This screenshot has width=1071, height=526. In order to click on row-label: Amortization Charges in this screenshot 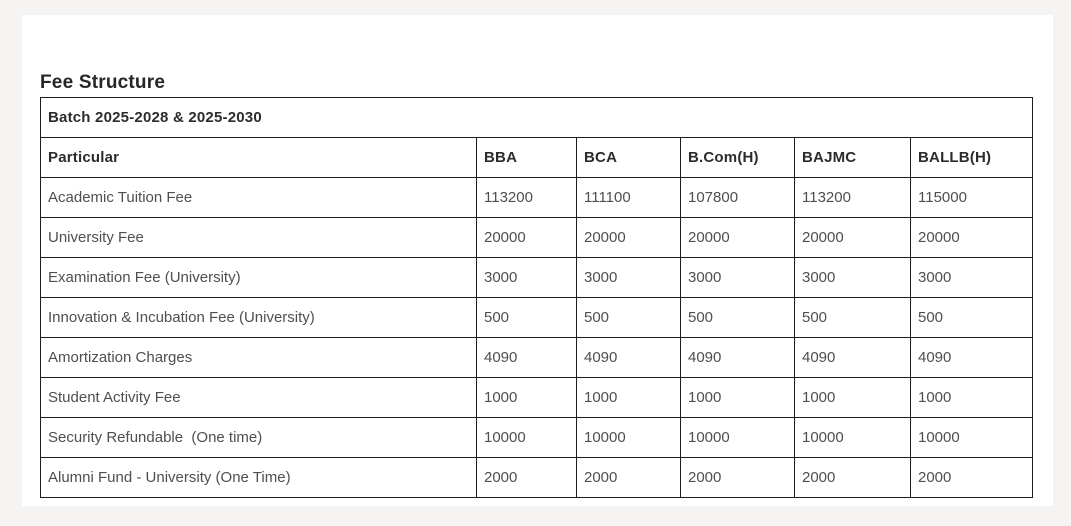, I will do `click(258, 357)`.